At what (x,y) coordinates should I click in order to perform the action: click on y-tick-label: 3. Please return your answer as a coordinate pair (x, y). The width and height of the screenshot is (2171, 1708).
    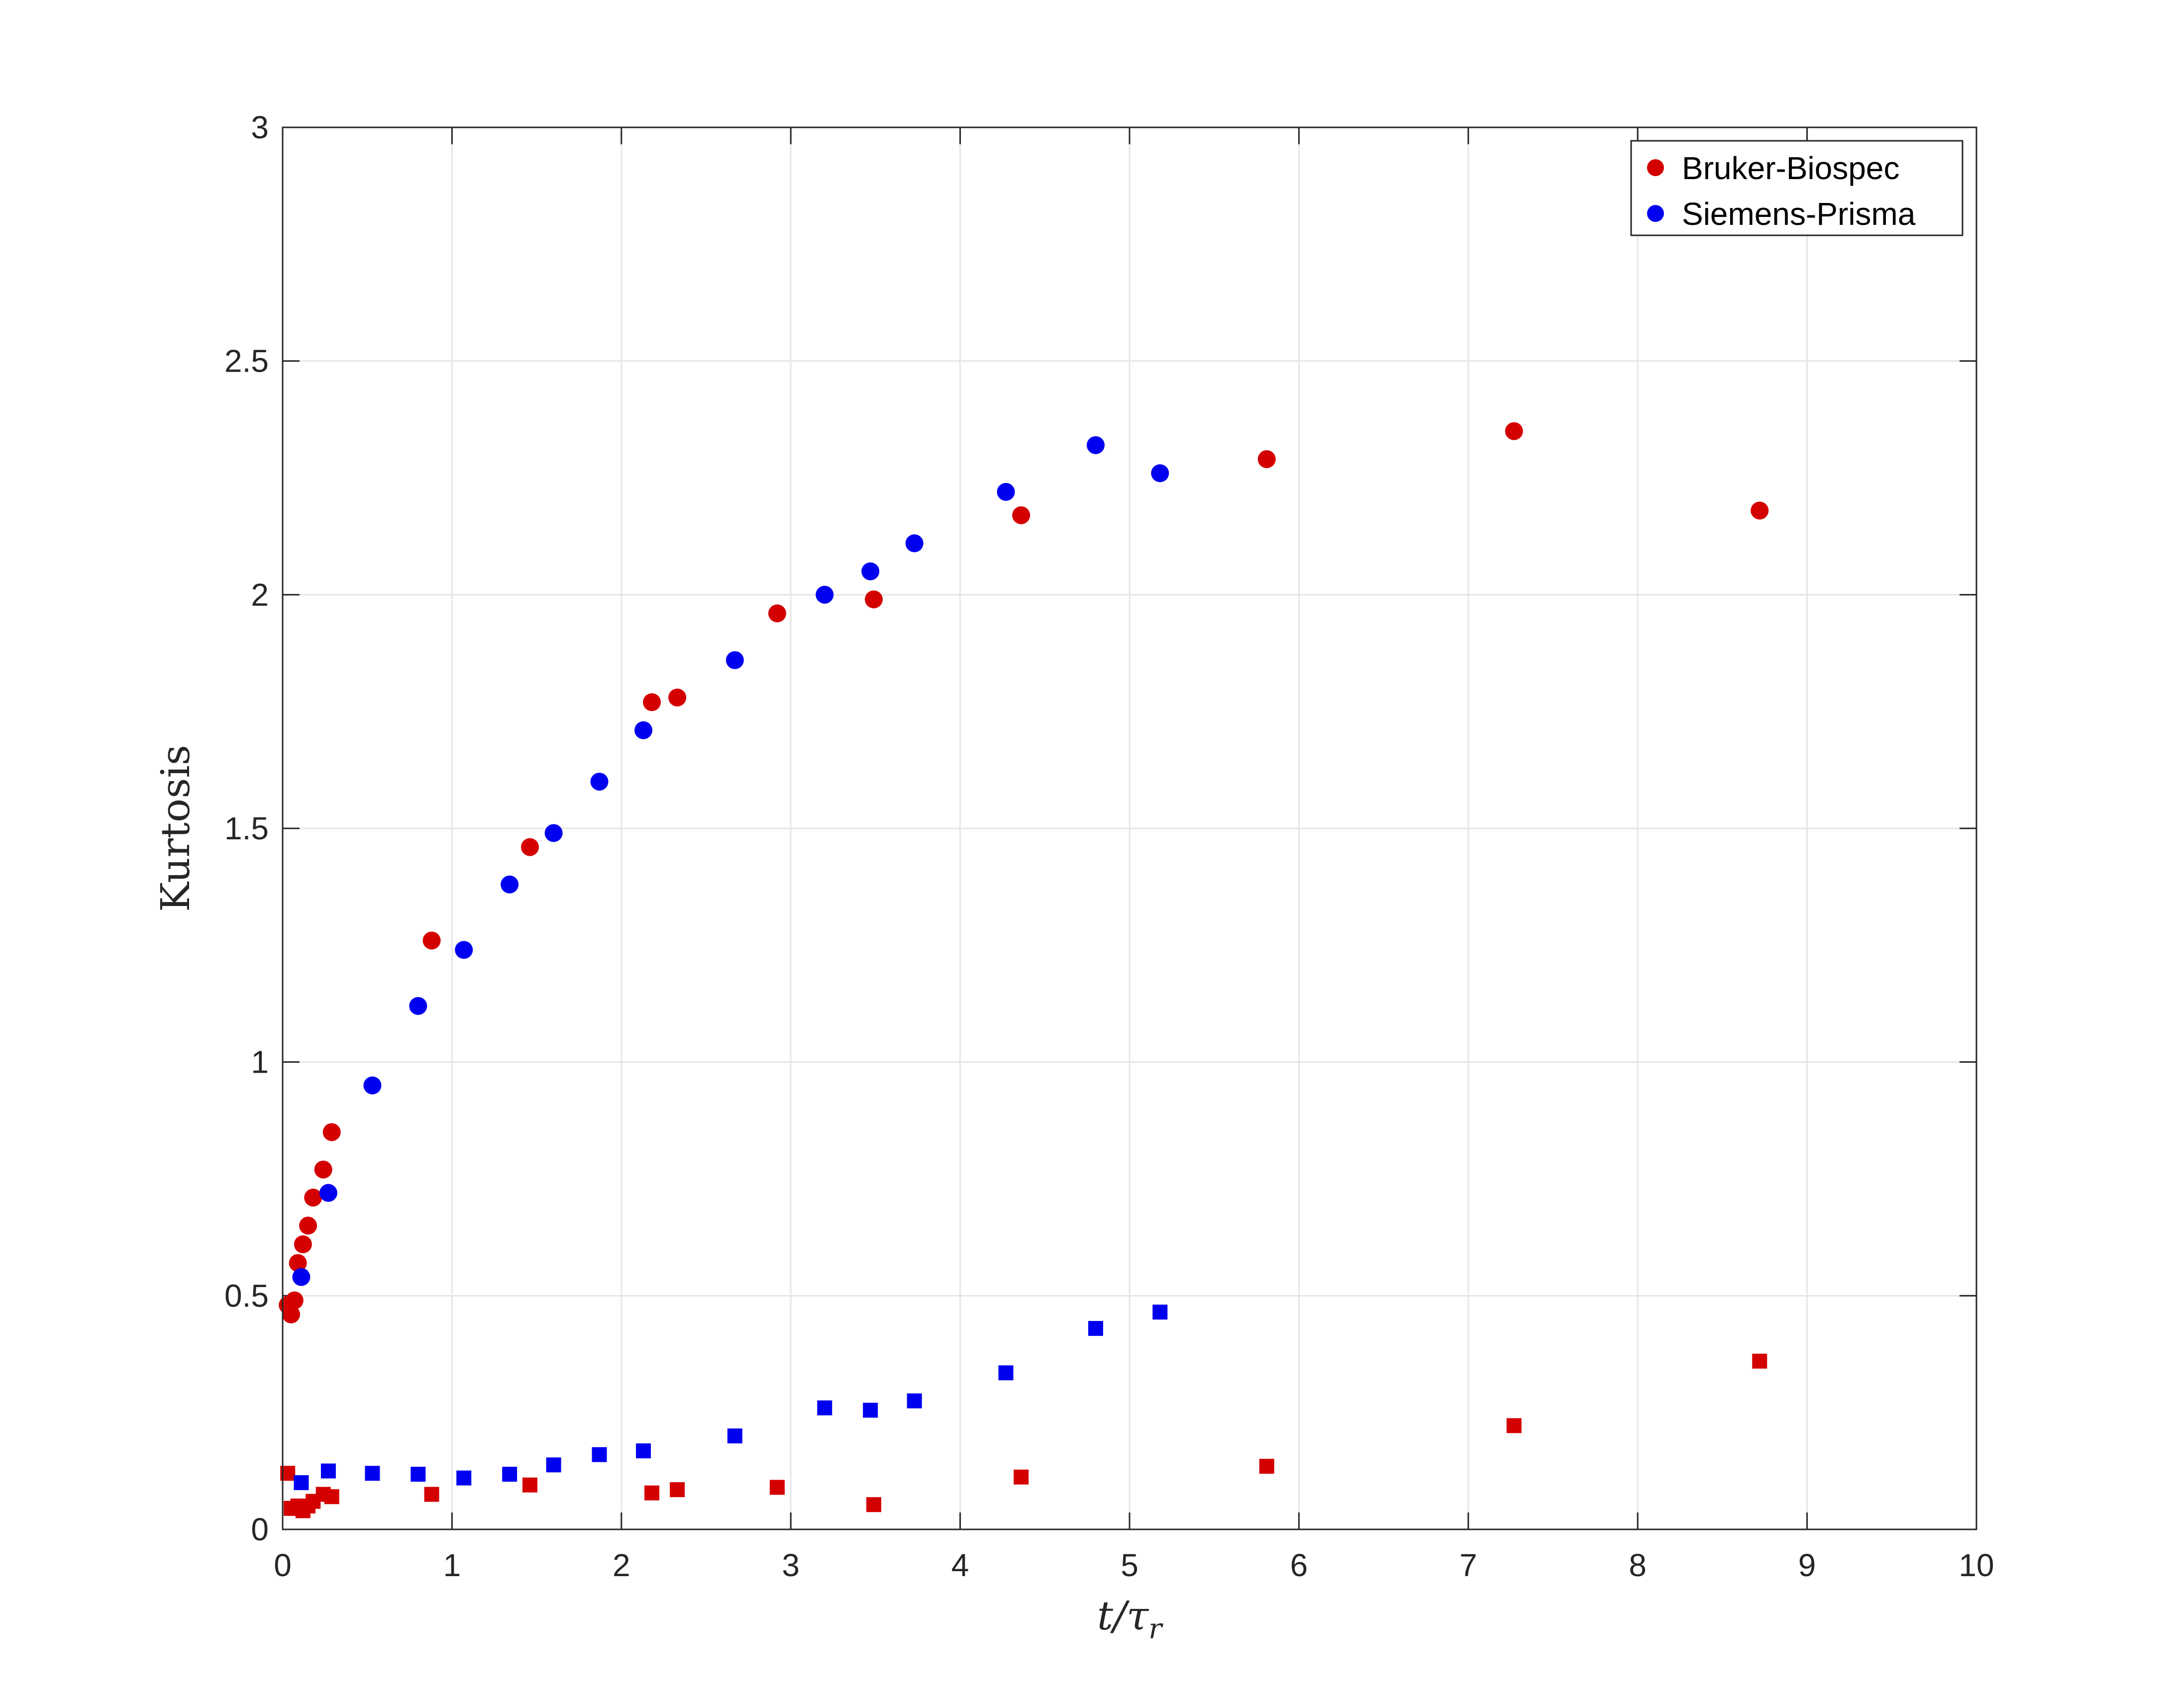
    Looking at the image, I should click on (260, 127).